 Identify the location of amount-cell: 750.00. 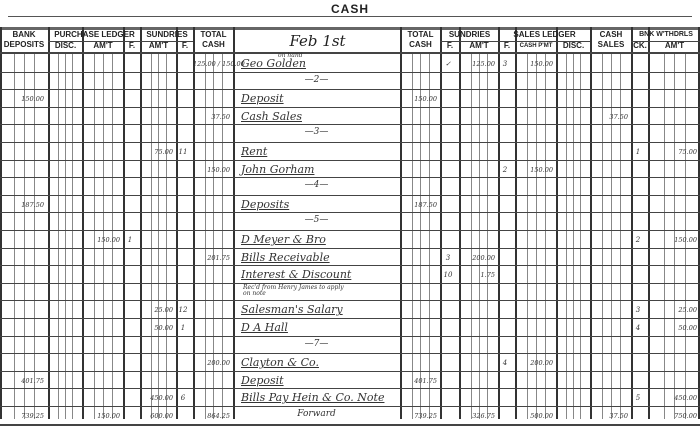
(685, 416).